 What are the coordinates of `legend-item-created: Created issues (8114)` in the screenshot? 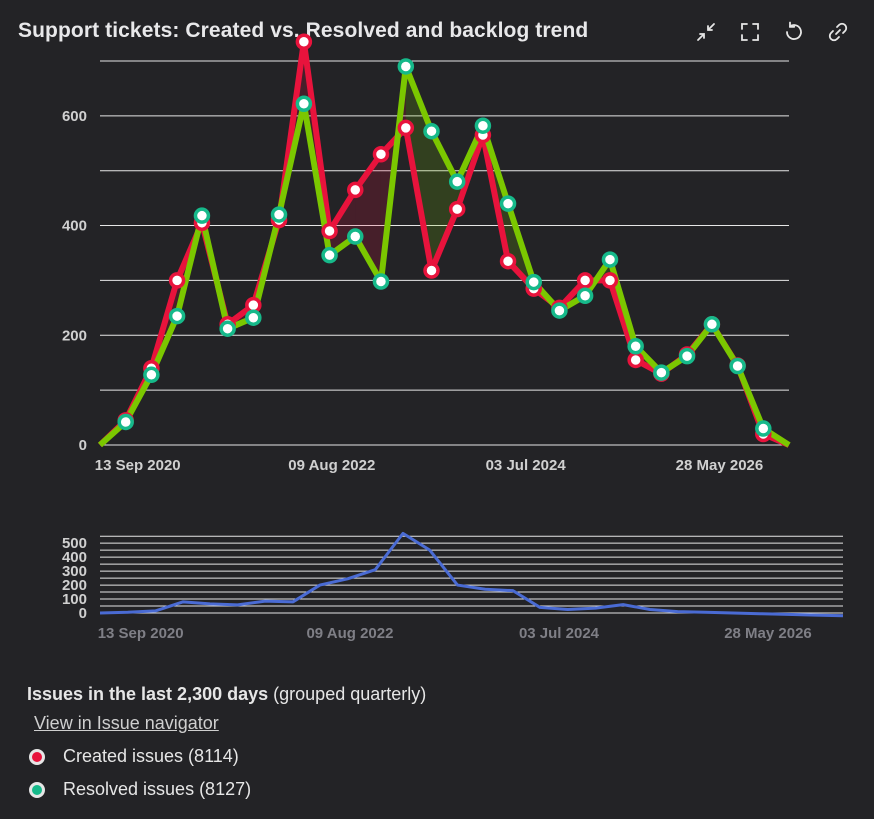 It's located at (226, 756).